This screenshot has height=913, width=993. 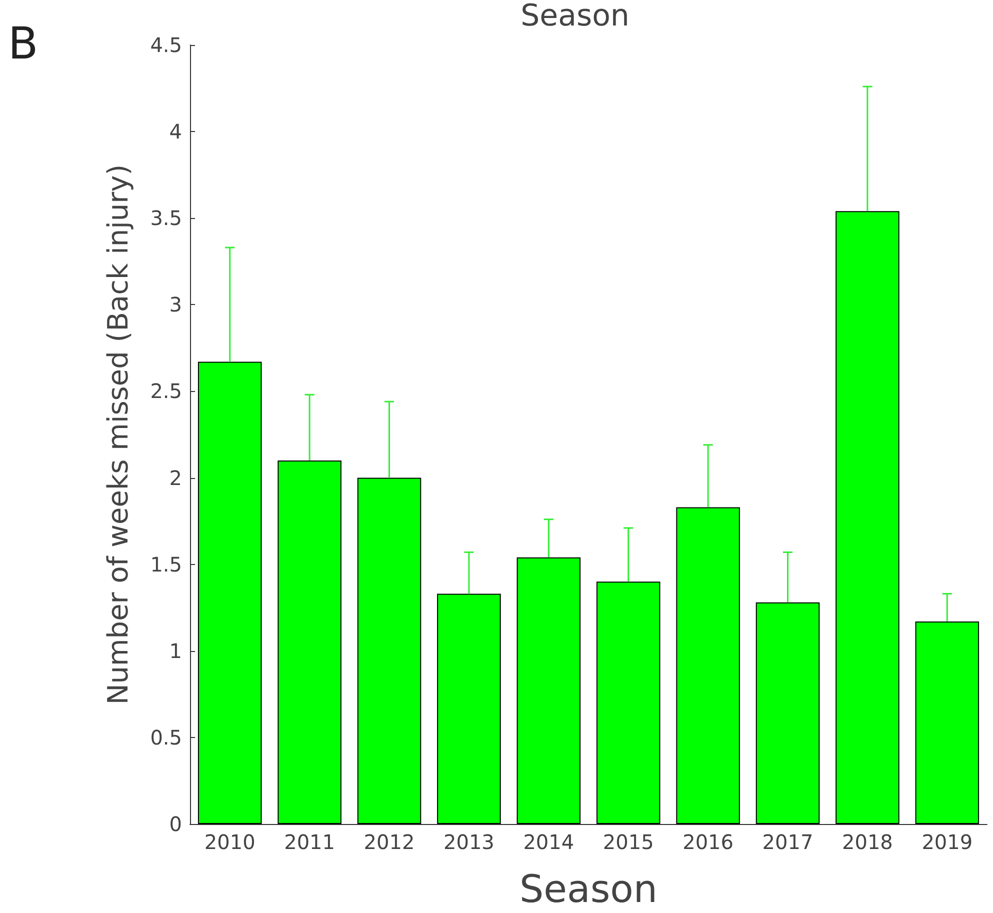 I want to click on x-axis-title: Season, so click(x=589, y=889).